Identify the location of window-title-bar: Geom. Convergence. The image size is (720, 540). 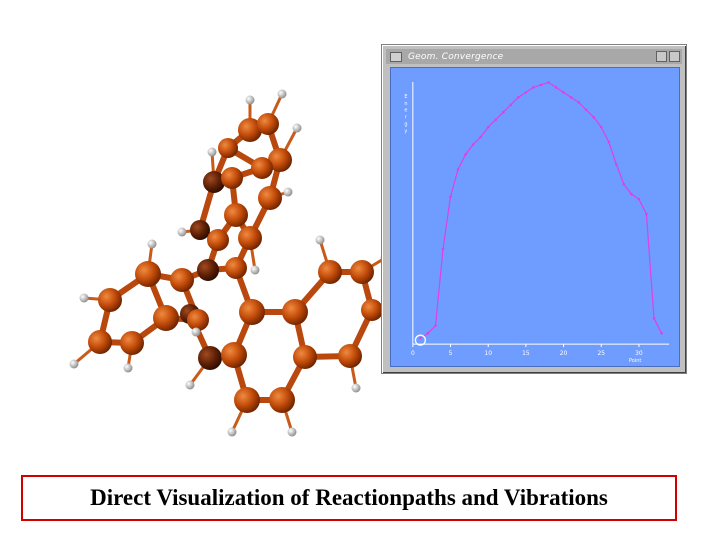
(534, 56).